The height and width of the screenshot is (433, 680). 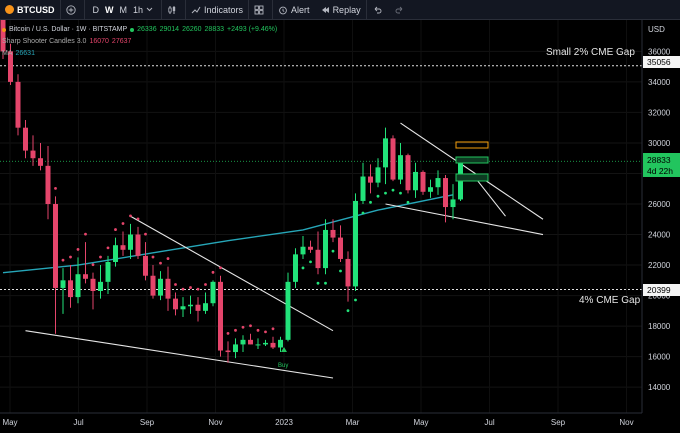 I want to click on undo-button, so click(x=377, y=10).